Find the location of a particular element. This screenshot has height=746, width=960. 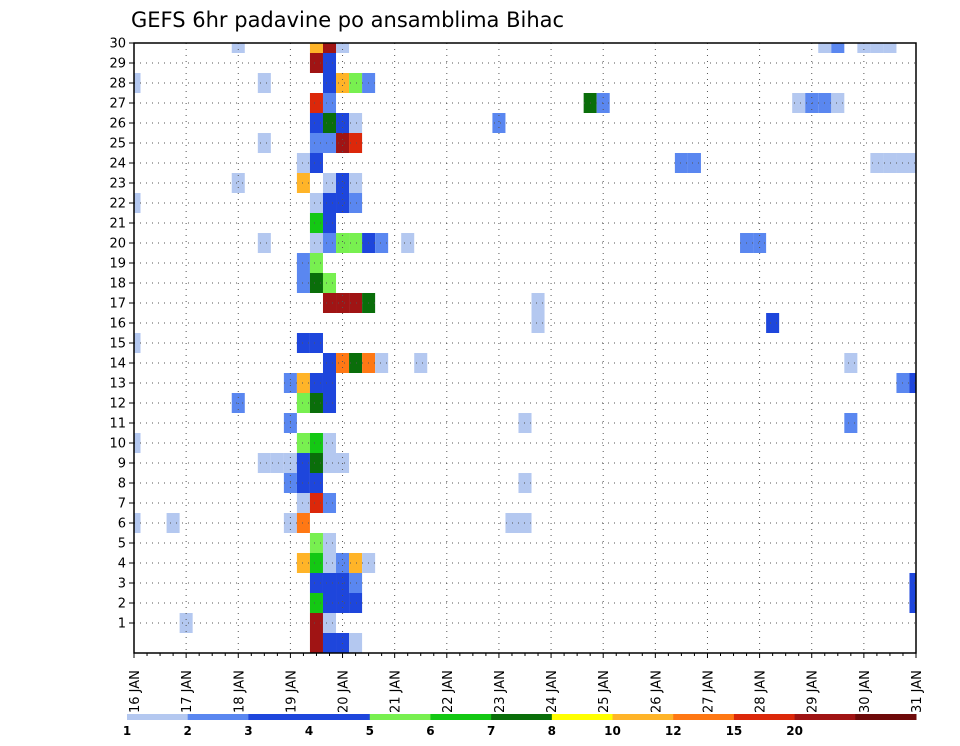

legend-label: 6 is located at coordinates (430, 731).